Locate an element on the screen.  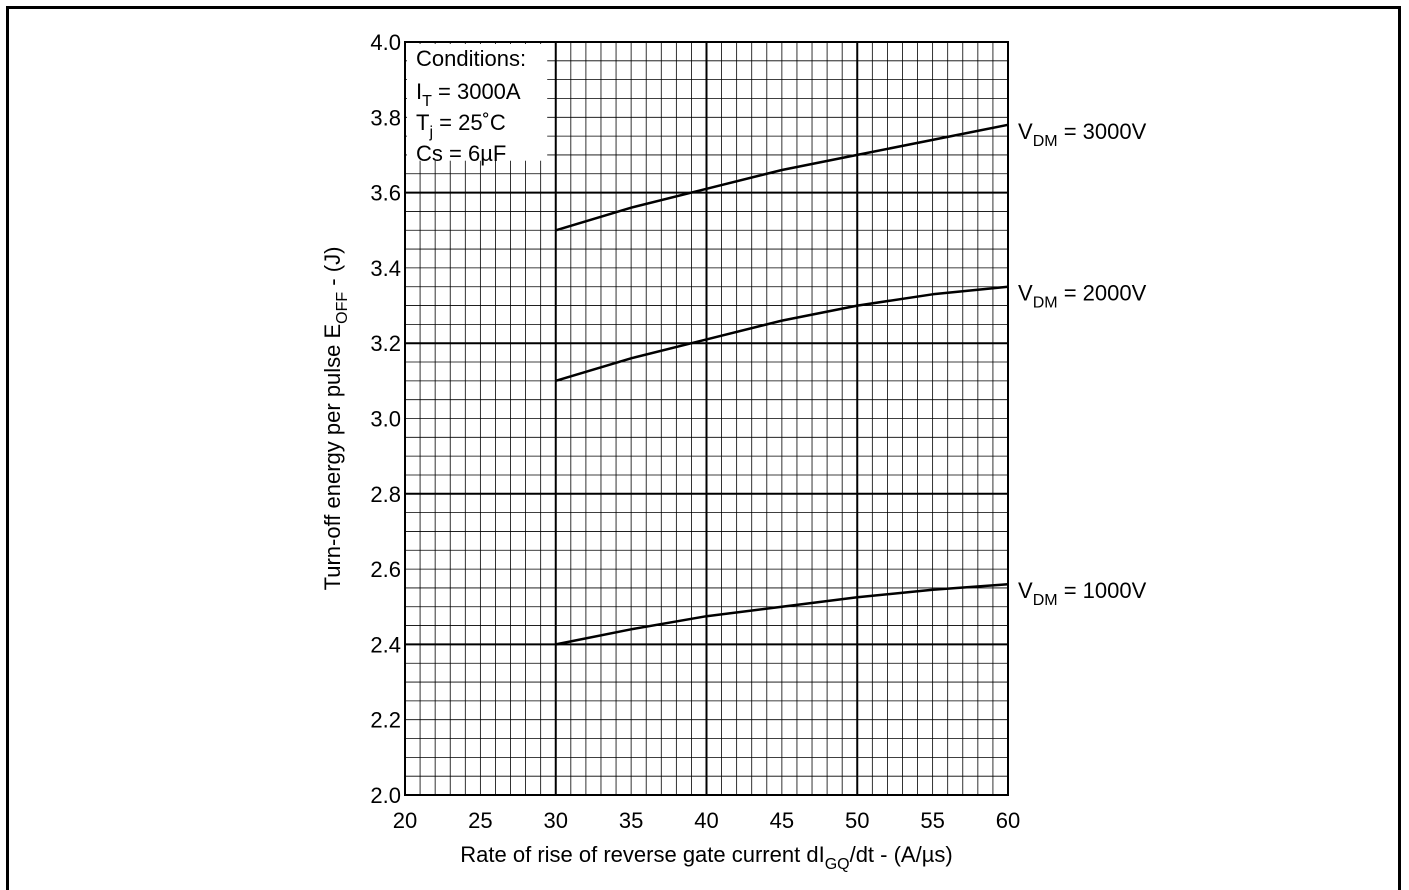
conditions-box is located at coordinates (477, 102).